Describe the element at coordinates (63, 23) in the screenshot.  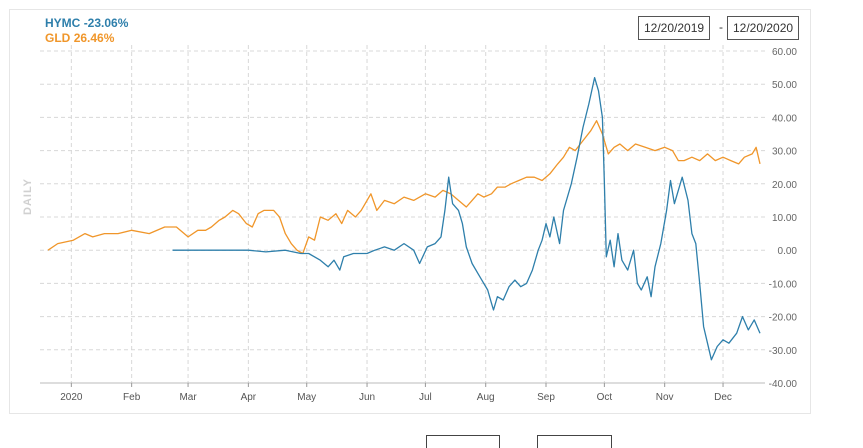
I see `legend-ticker-hymc: HYMC` at that location.